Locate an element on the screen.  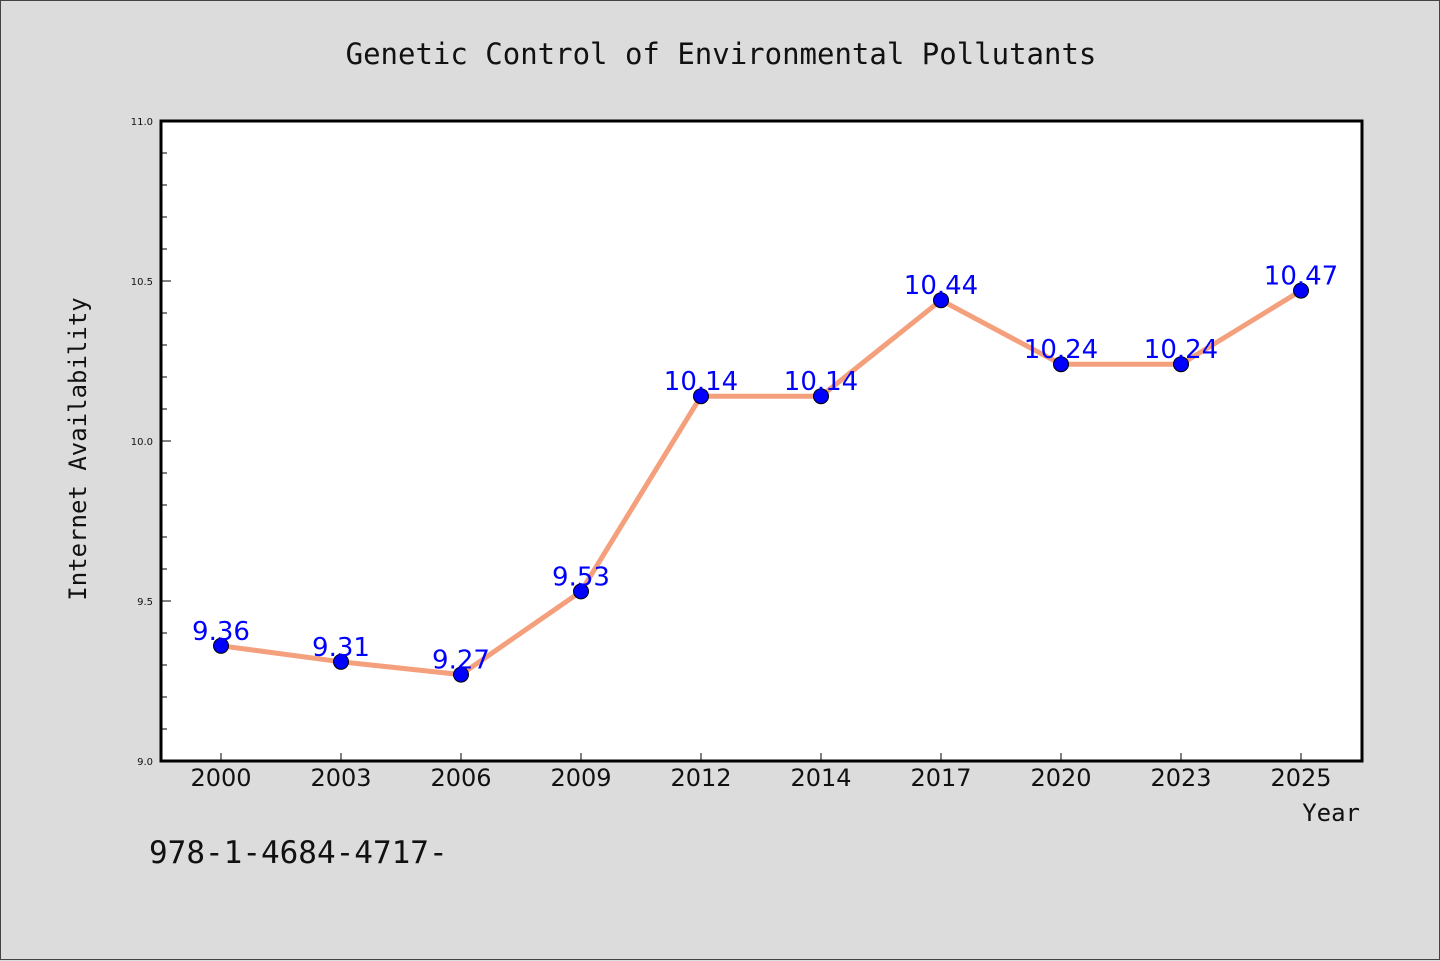
x-tick-label: 2009 is located at coordinates (580, 778).